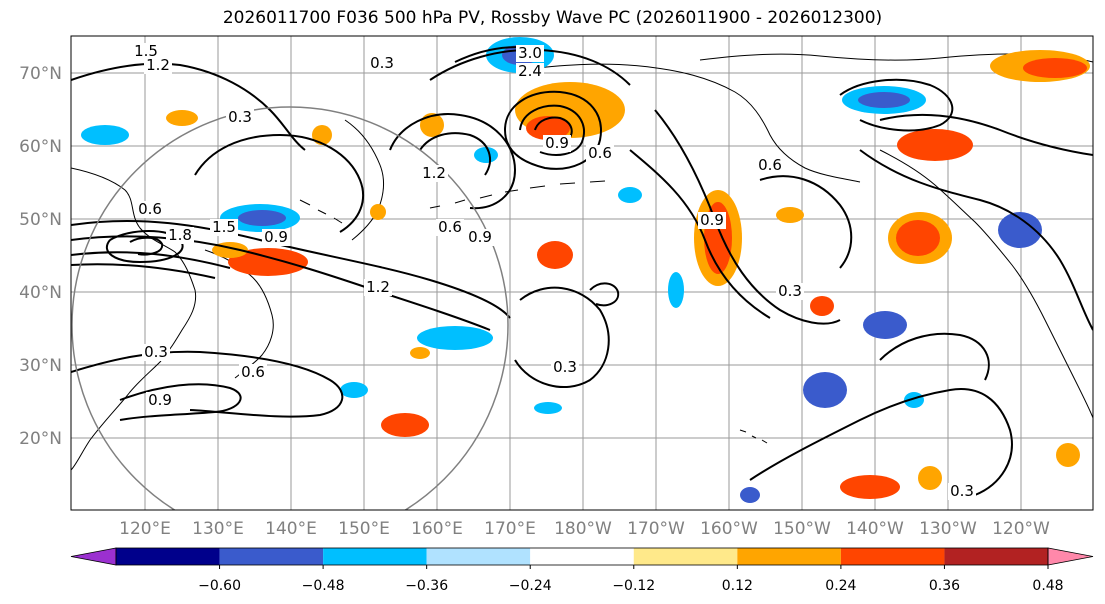  What do you see at coordinates (729, 529) in the screenshot?
I see `lon-label: 160°W` at bounding box center [729, 529].